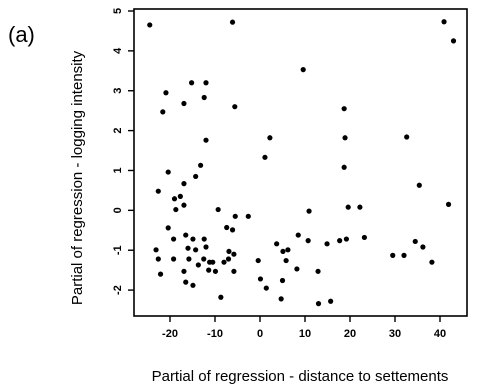 The width and height of the screenshot is (479, 392). What do you see at coordinates (170, 334) in the screenshot?
I see `x-tick-label: -20` at bounding box center [170, 334].